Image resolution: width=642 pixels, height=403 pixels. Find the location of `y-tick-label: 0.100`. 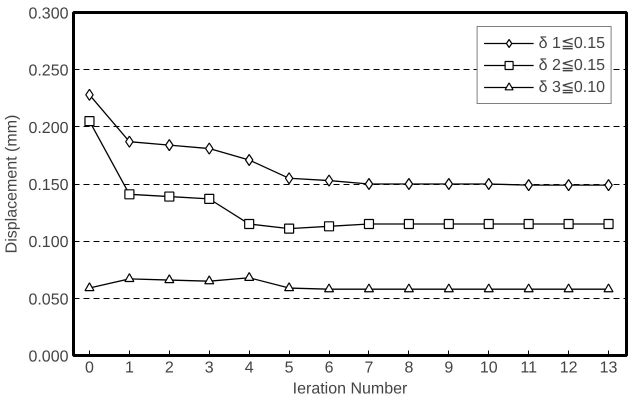

y-tick-label: 0.100 is located at coordinates (48, 243).